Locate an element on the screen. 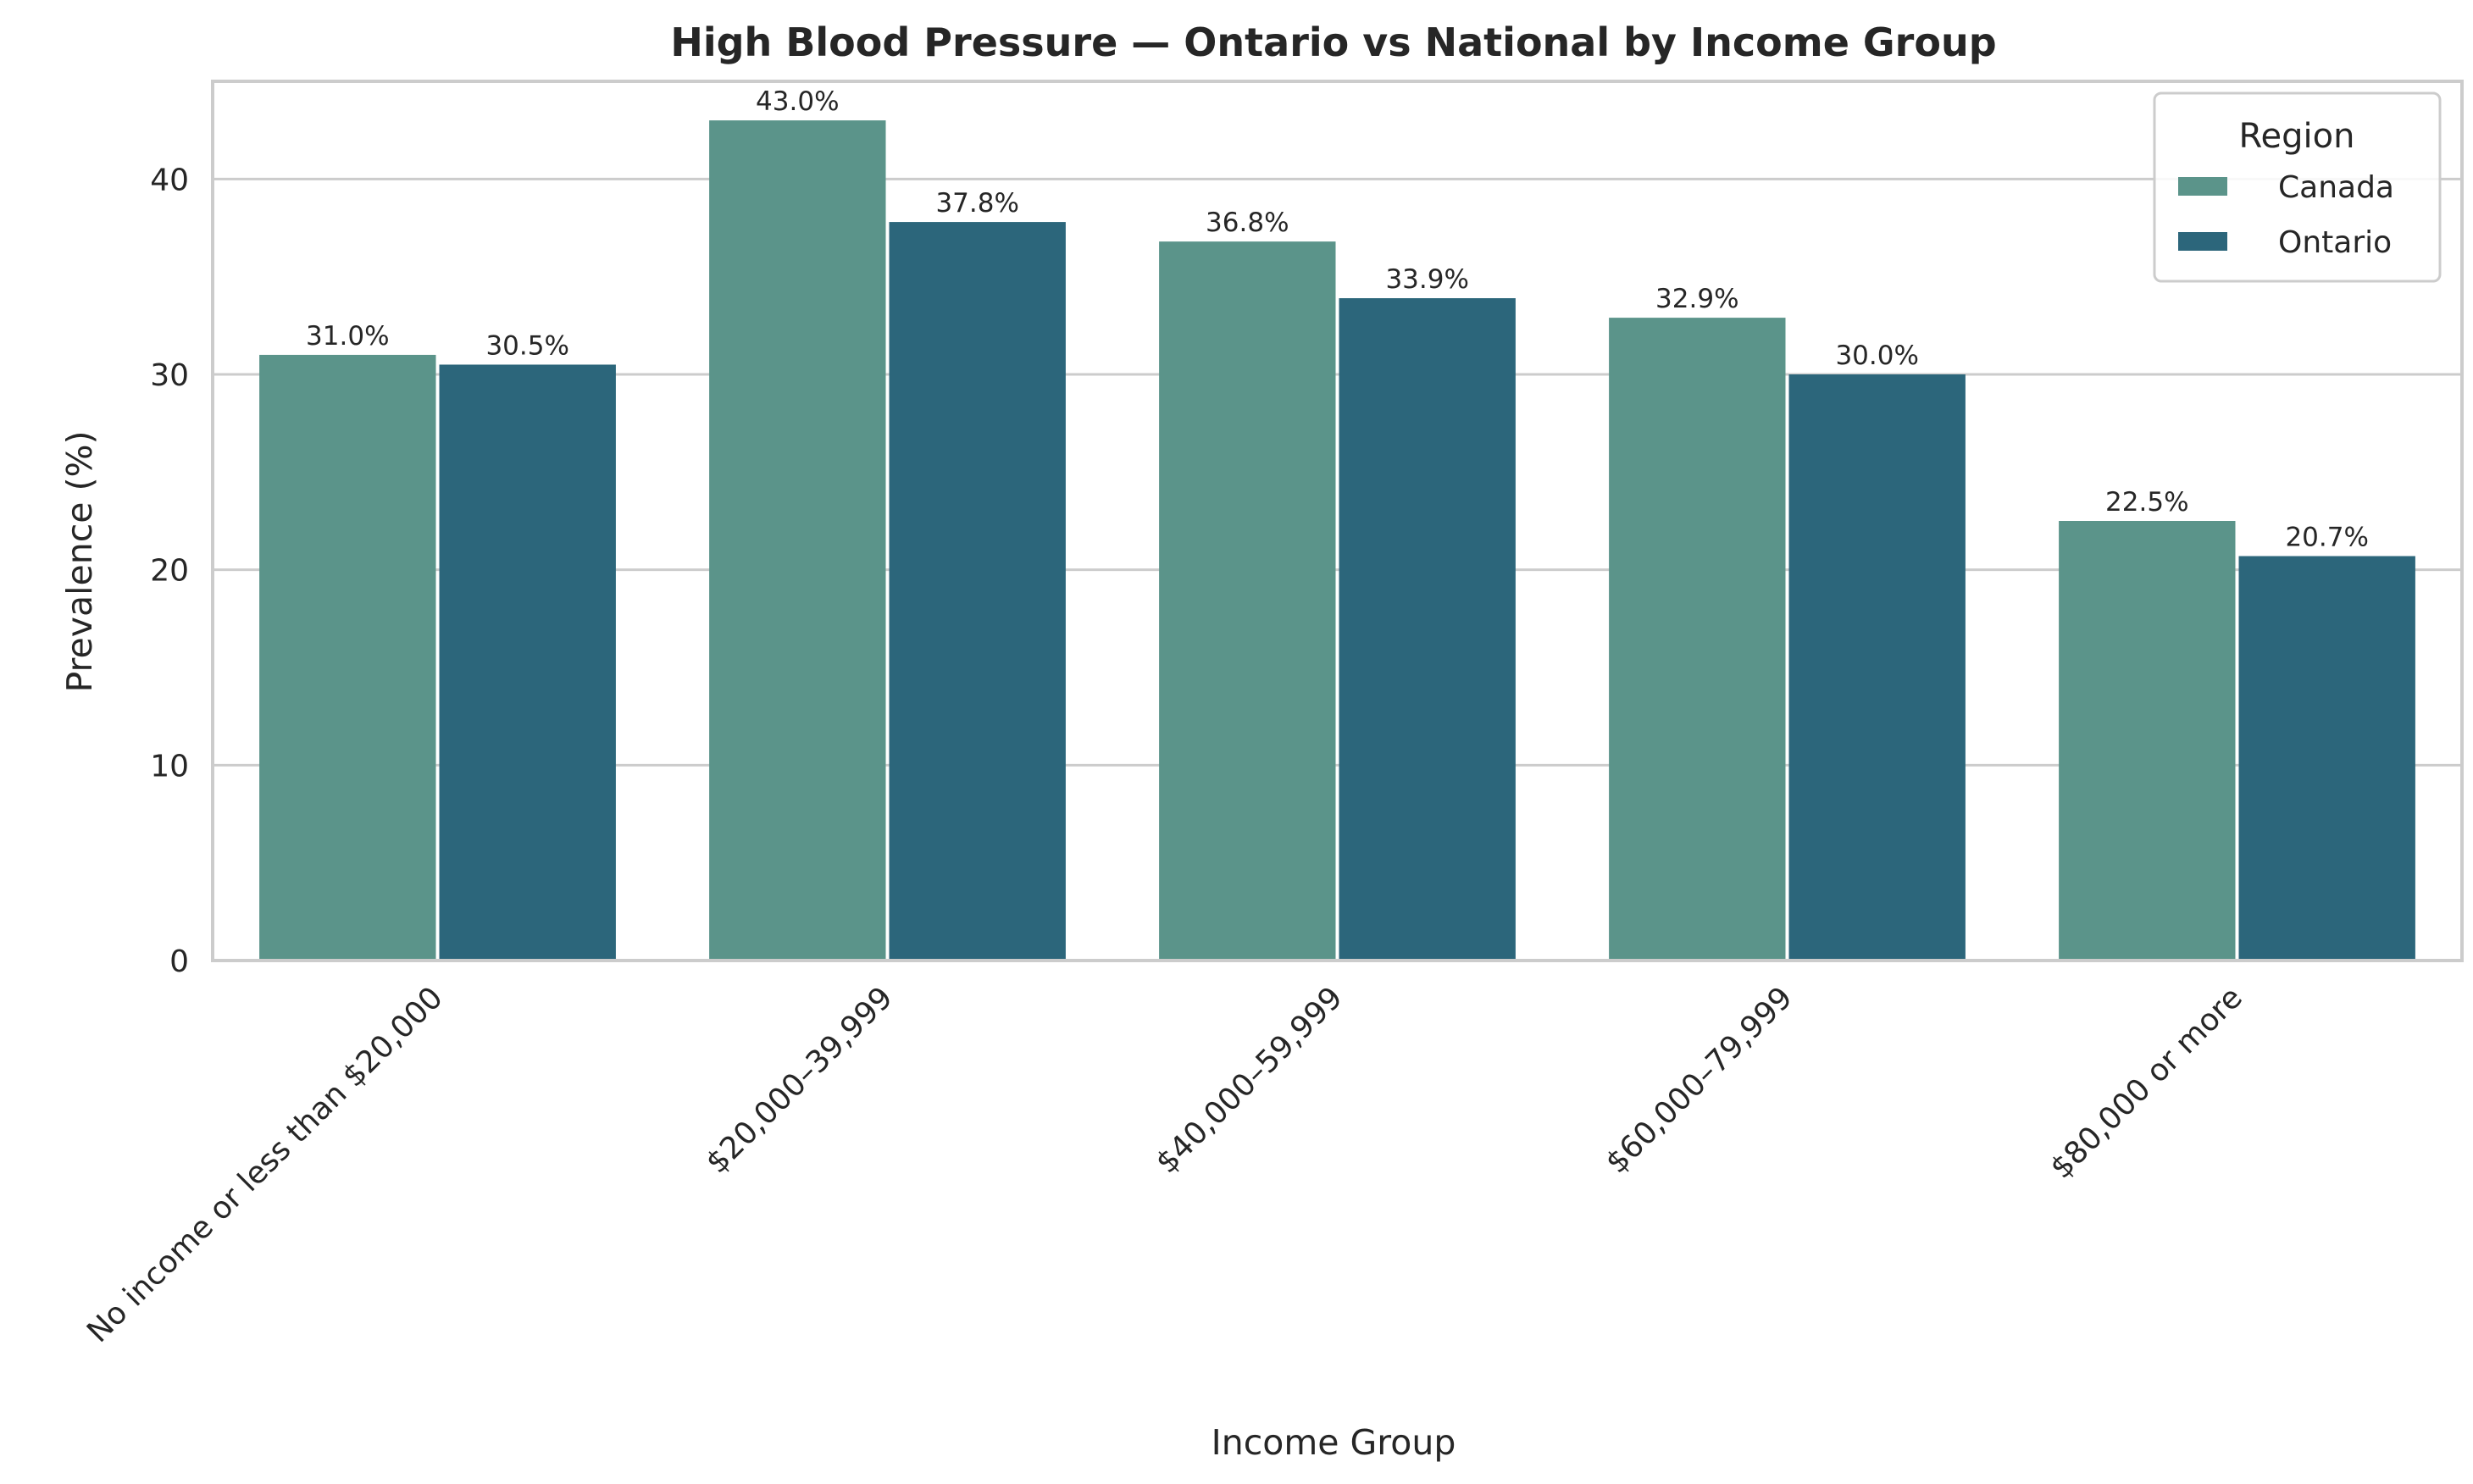  y-tick-label-20: 20 is located at coordinates (169, 571).